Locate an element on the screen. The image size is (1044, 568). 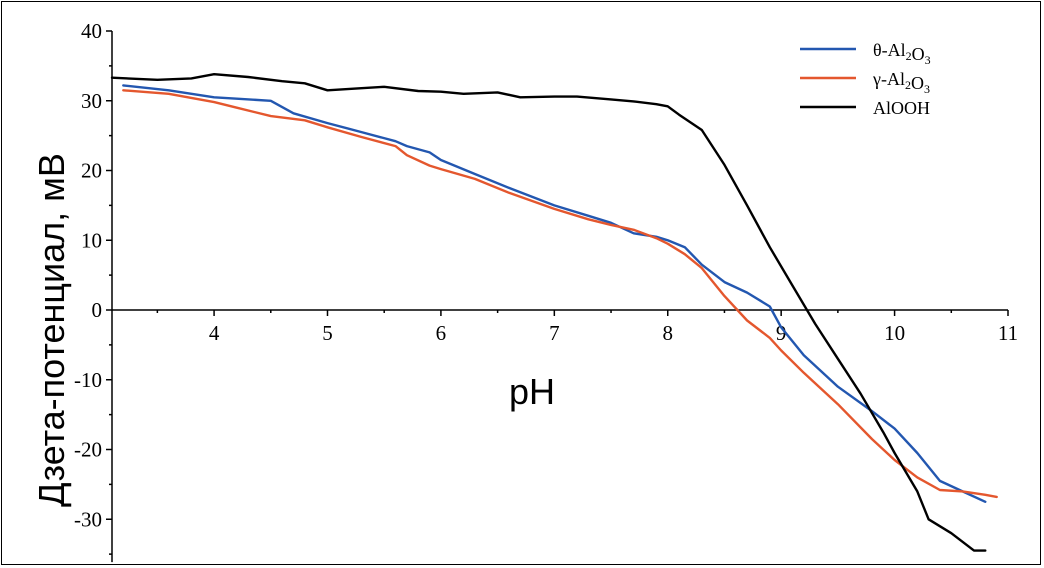
y-tick-label: -10 is located at coordinates (88, 380).